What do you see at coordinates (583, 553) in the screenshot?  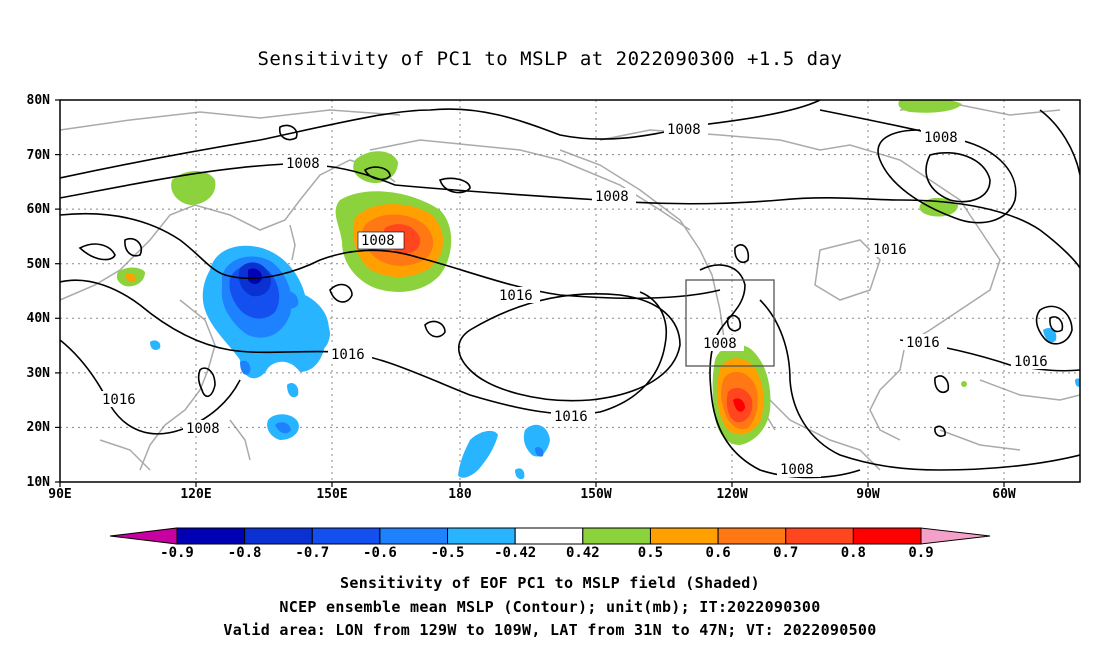 I see `colorbar-label: 0.42` at bounding box center [583, 553].